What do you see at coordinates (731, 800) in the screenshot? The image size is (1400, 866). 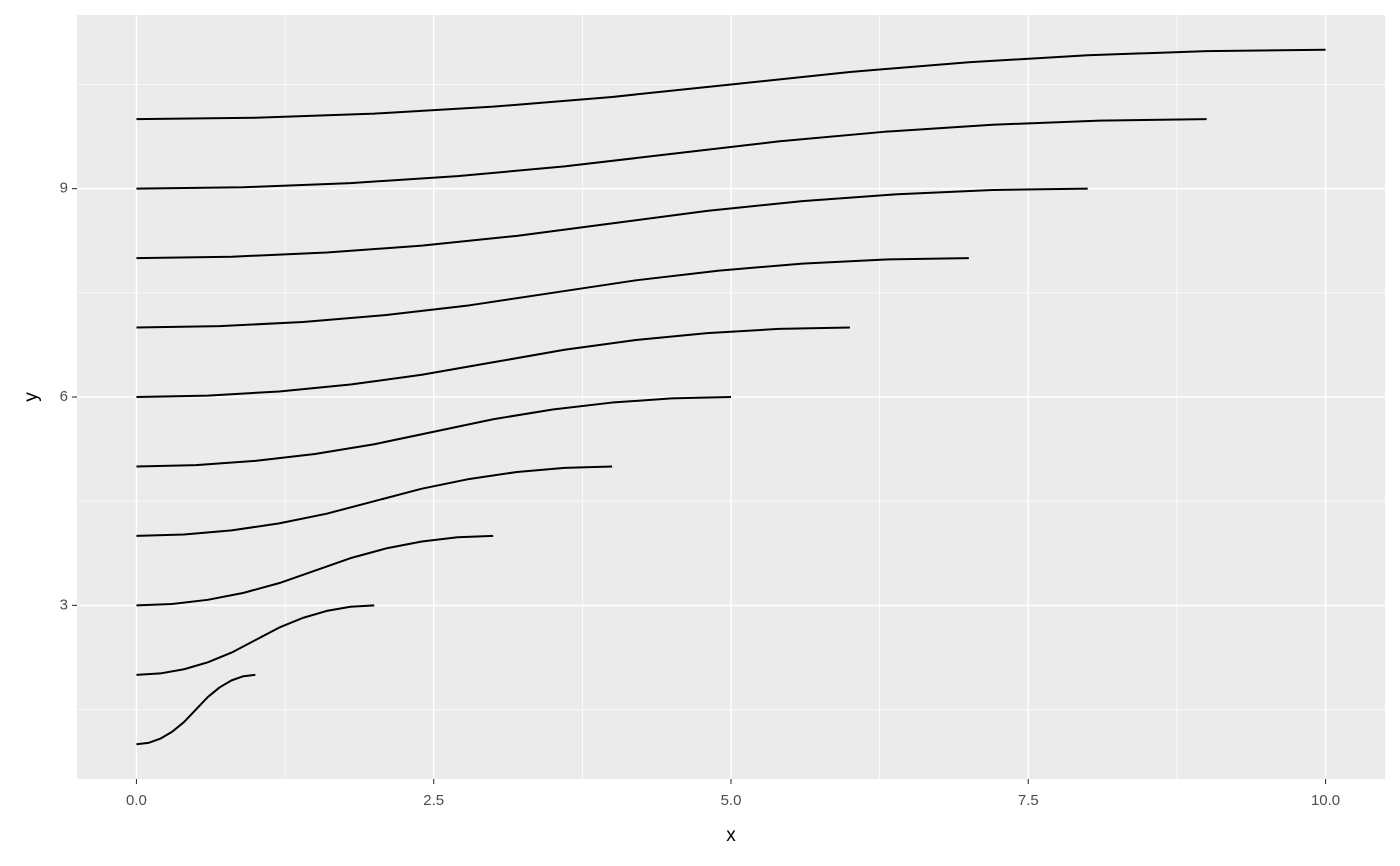 I see `x-tick-label: 5.0` at bounding box center [731, 800].